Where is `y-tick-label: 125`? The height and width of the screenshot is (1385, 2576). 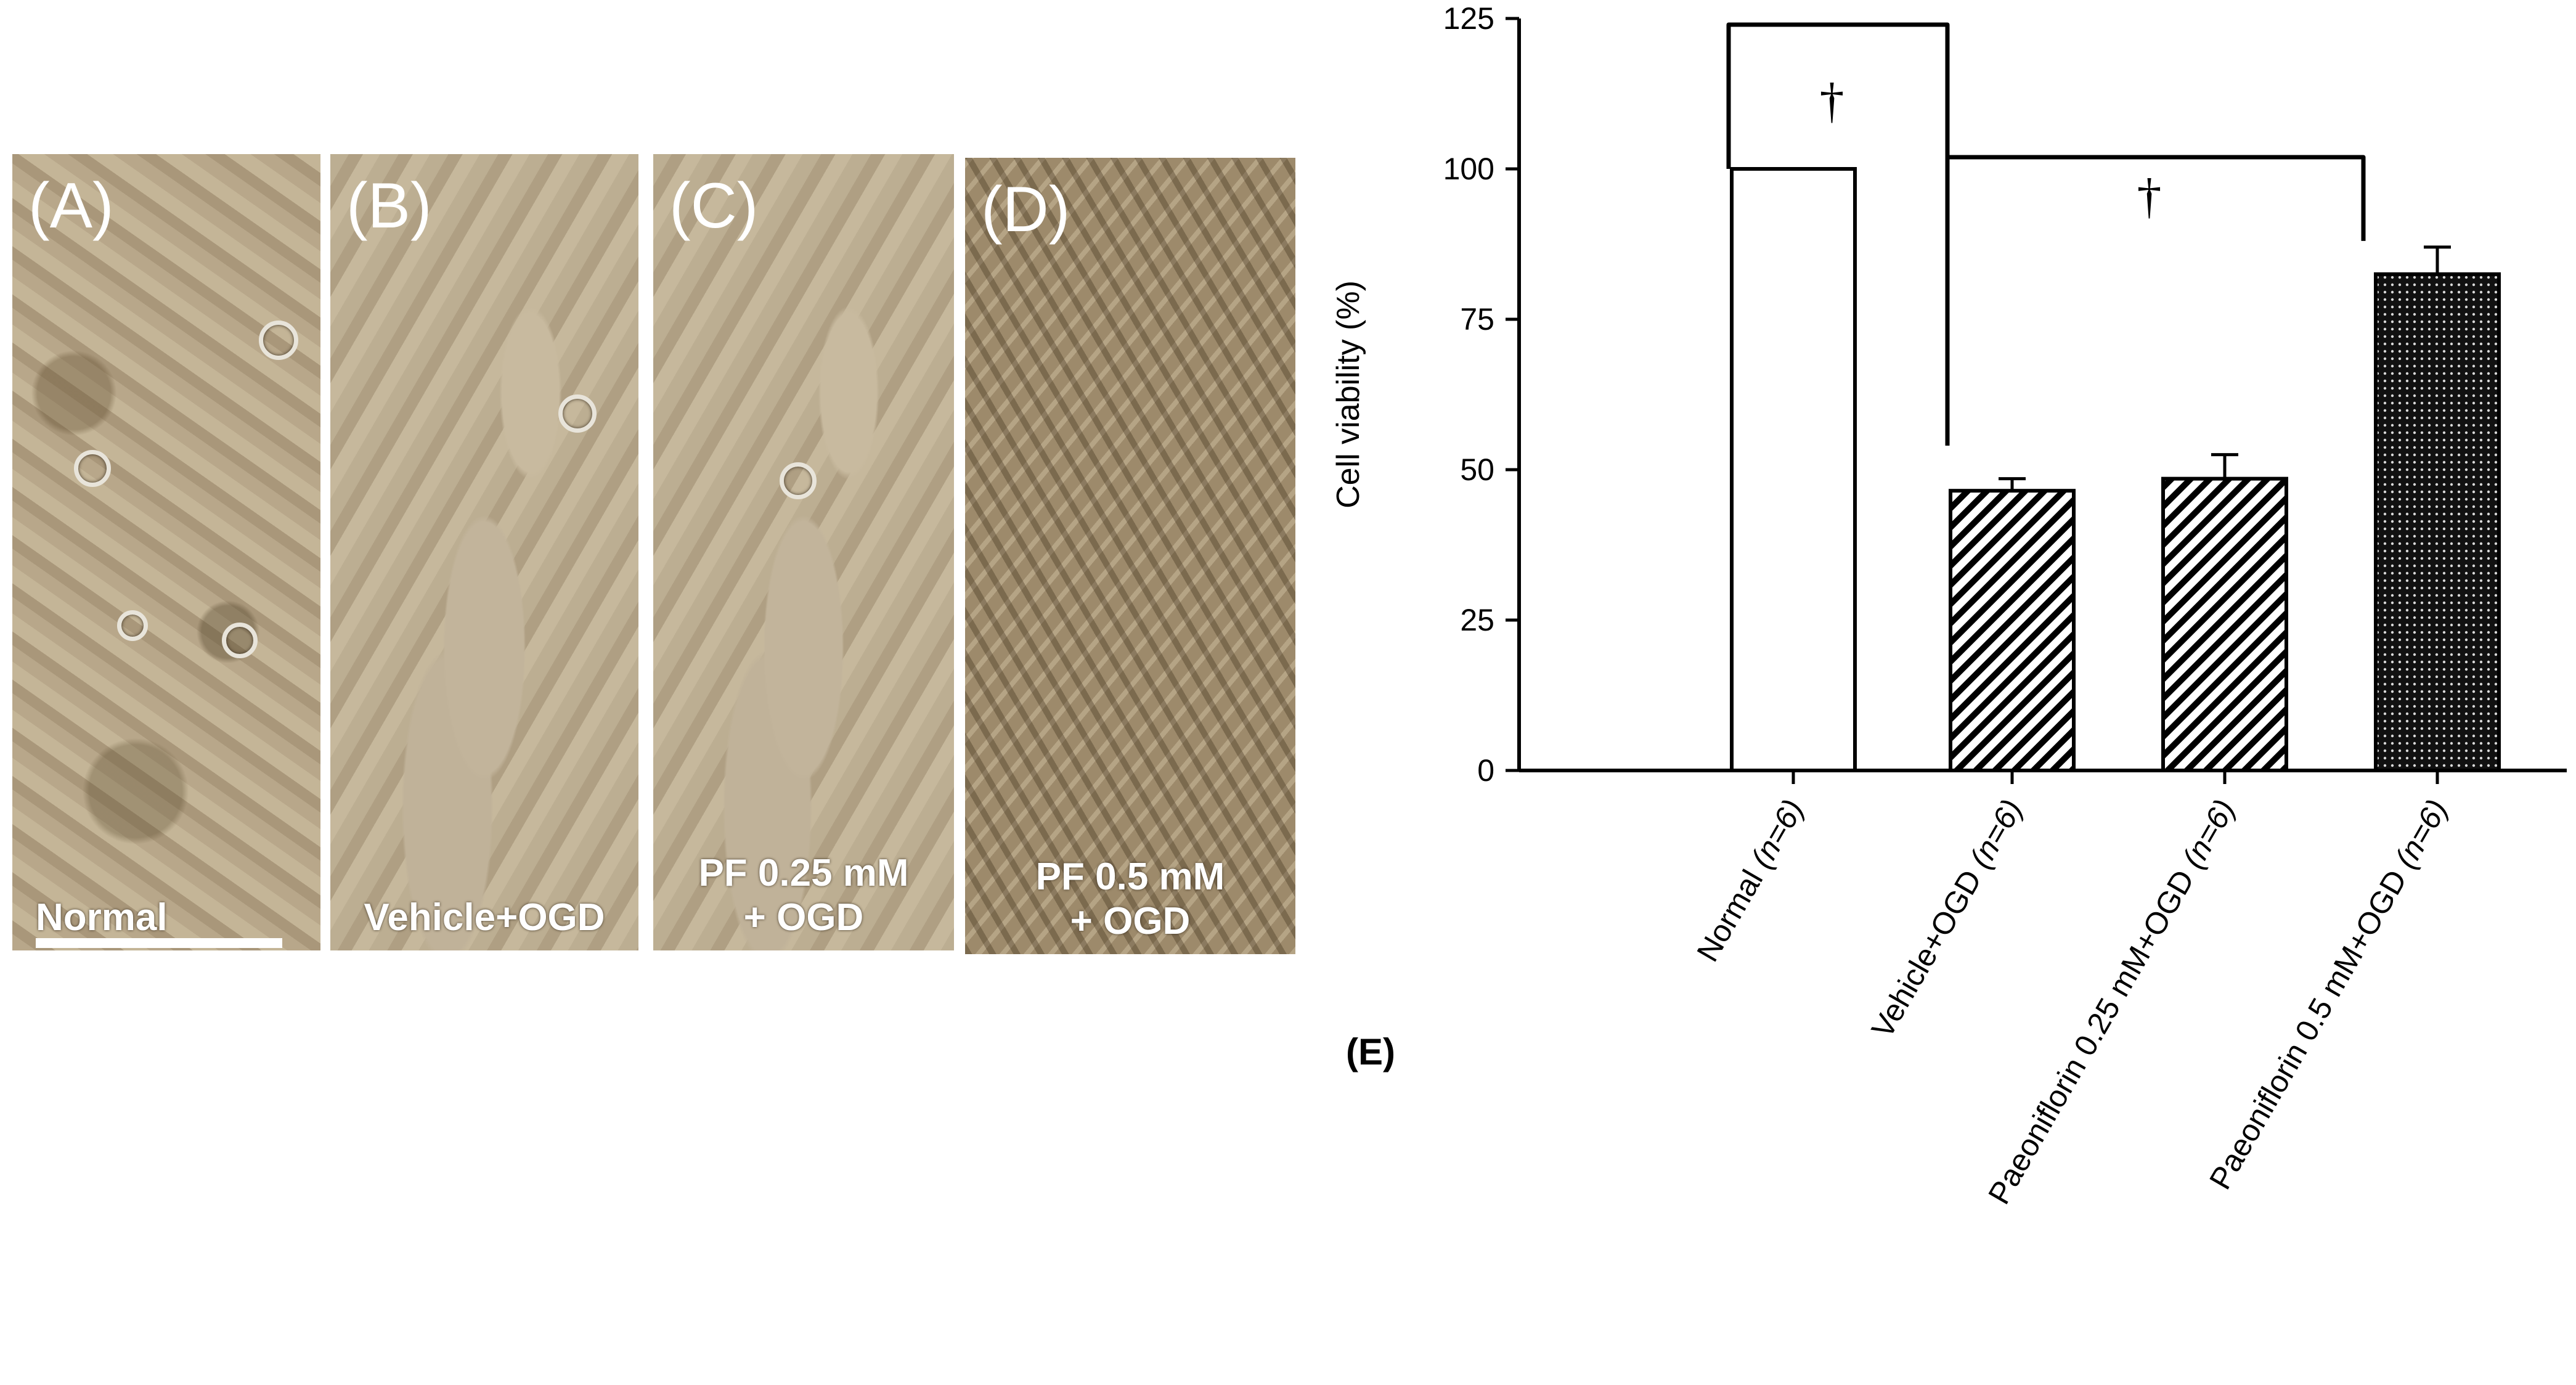 y-tick-label: 125 is located at coordinates (1468, 18).